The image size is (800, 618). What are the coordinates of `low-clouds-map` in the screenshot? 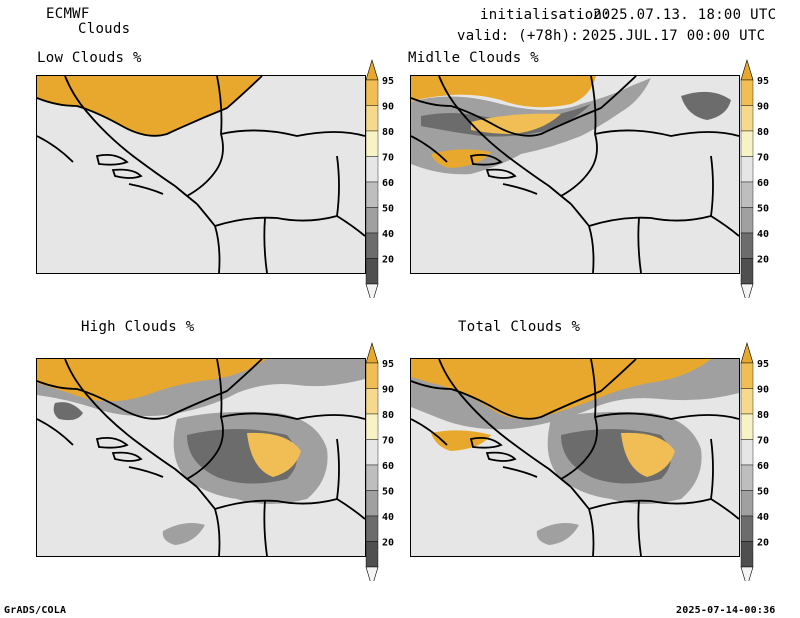 It's located at (201, 174).